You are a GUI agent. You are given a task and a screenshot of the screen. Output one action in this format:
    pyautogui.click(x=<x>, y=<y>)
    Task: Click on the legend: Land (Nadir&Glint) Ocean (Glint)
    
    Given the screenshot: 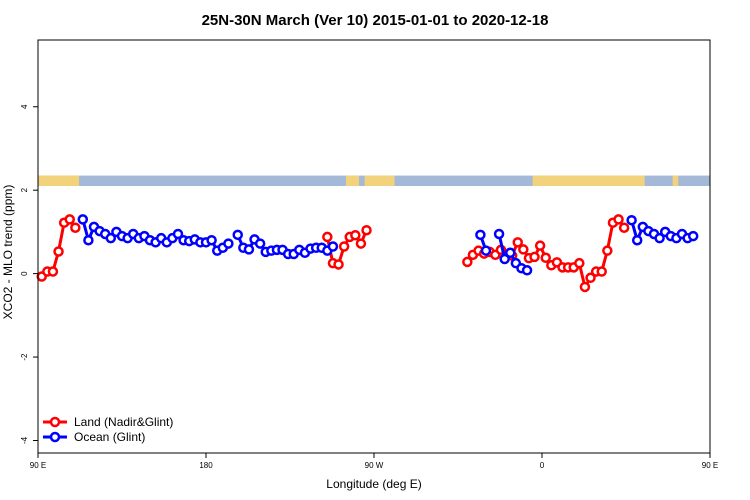 What is the action you would take?
    pyautogui.click(x=108, y=429)
    